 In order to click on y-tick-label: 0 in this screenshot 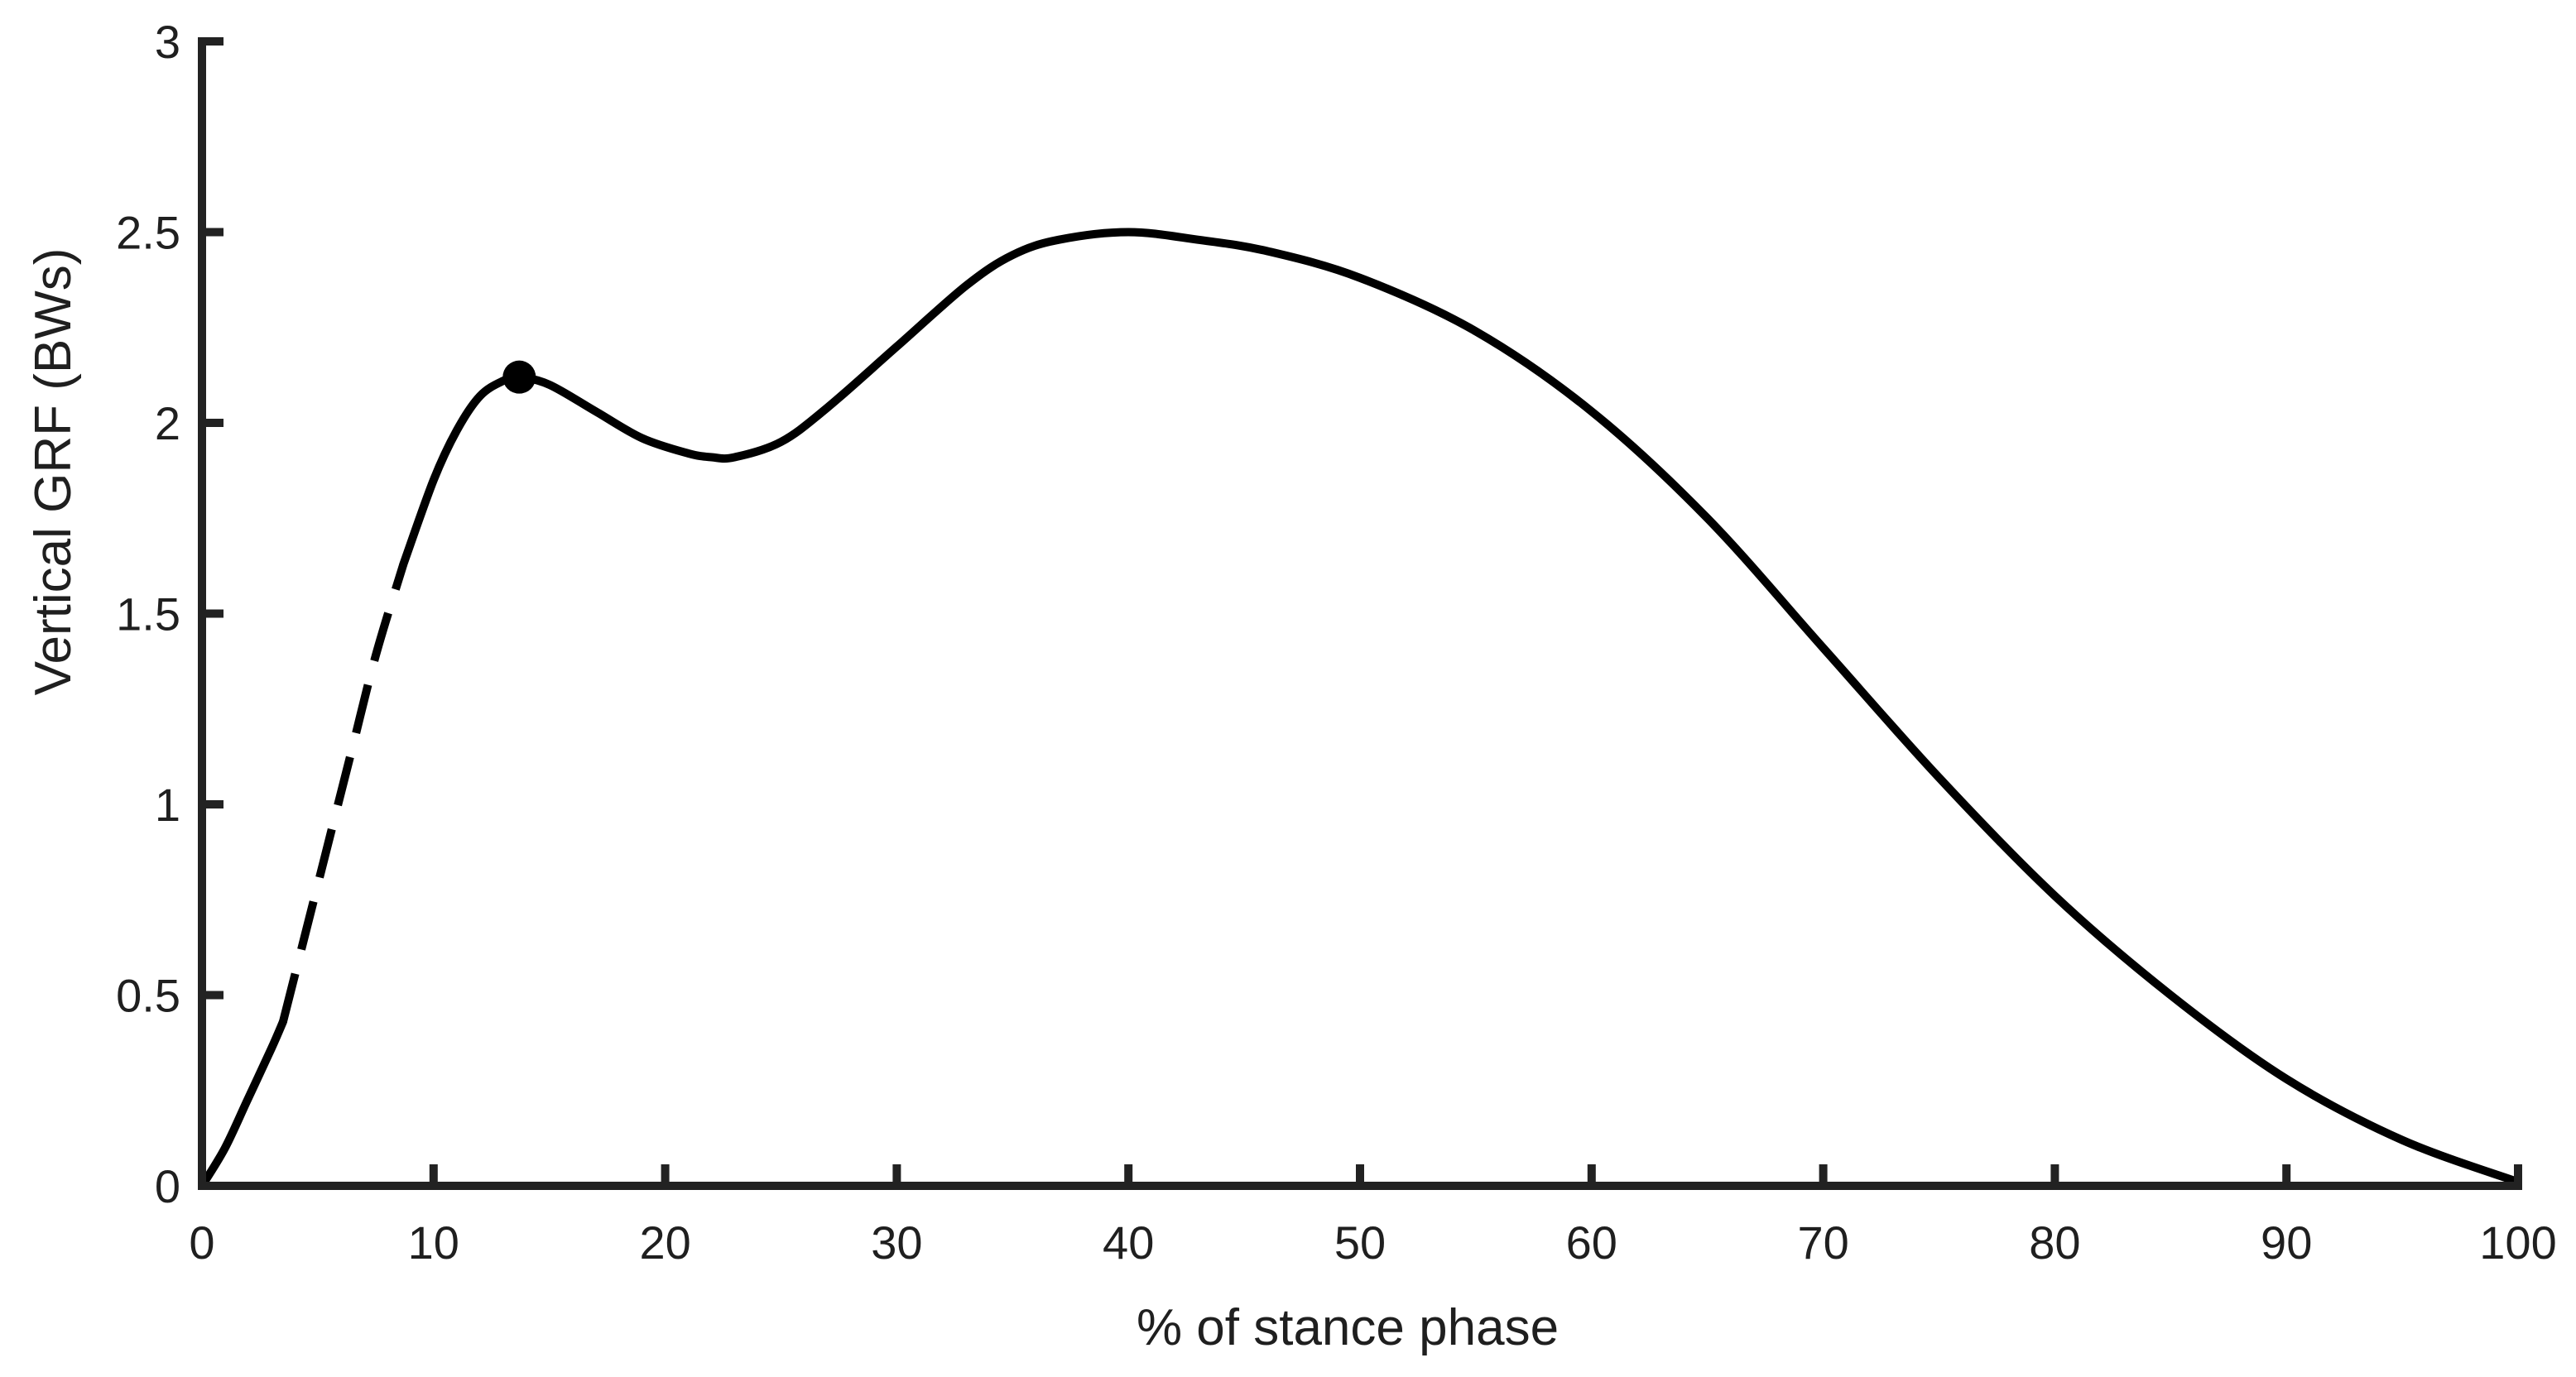, I will do `click(167, 1186)`.